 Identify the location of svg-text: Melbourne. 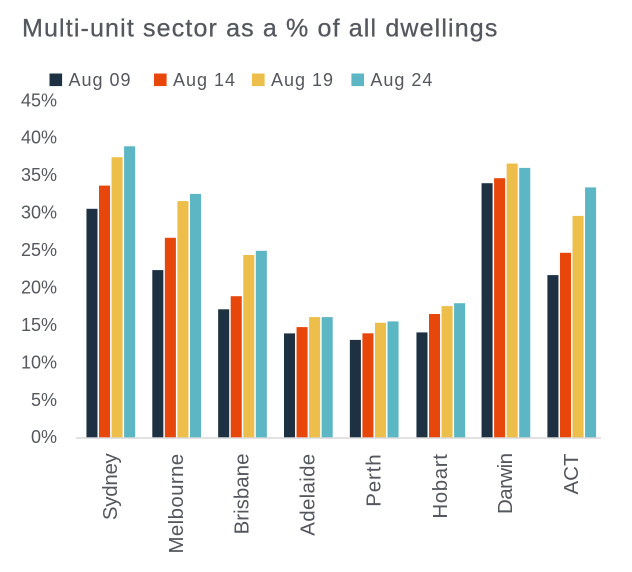
(176, 504).